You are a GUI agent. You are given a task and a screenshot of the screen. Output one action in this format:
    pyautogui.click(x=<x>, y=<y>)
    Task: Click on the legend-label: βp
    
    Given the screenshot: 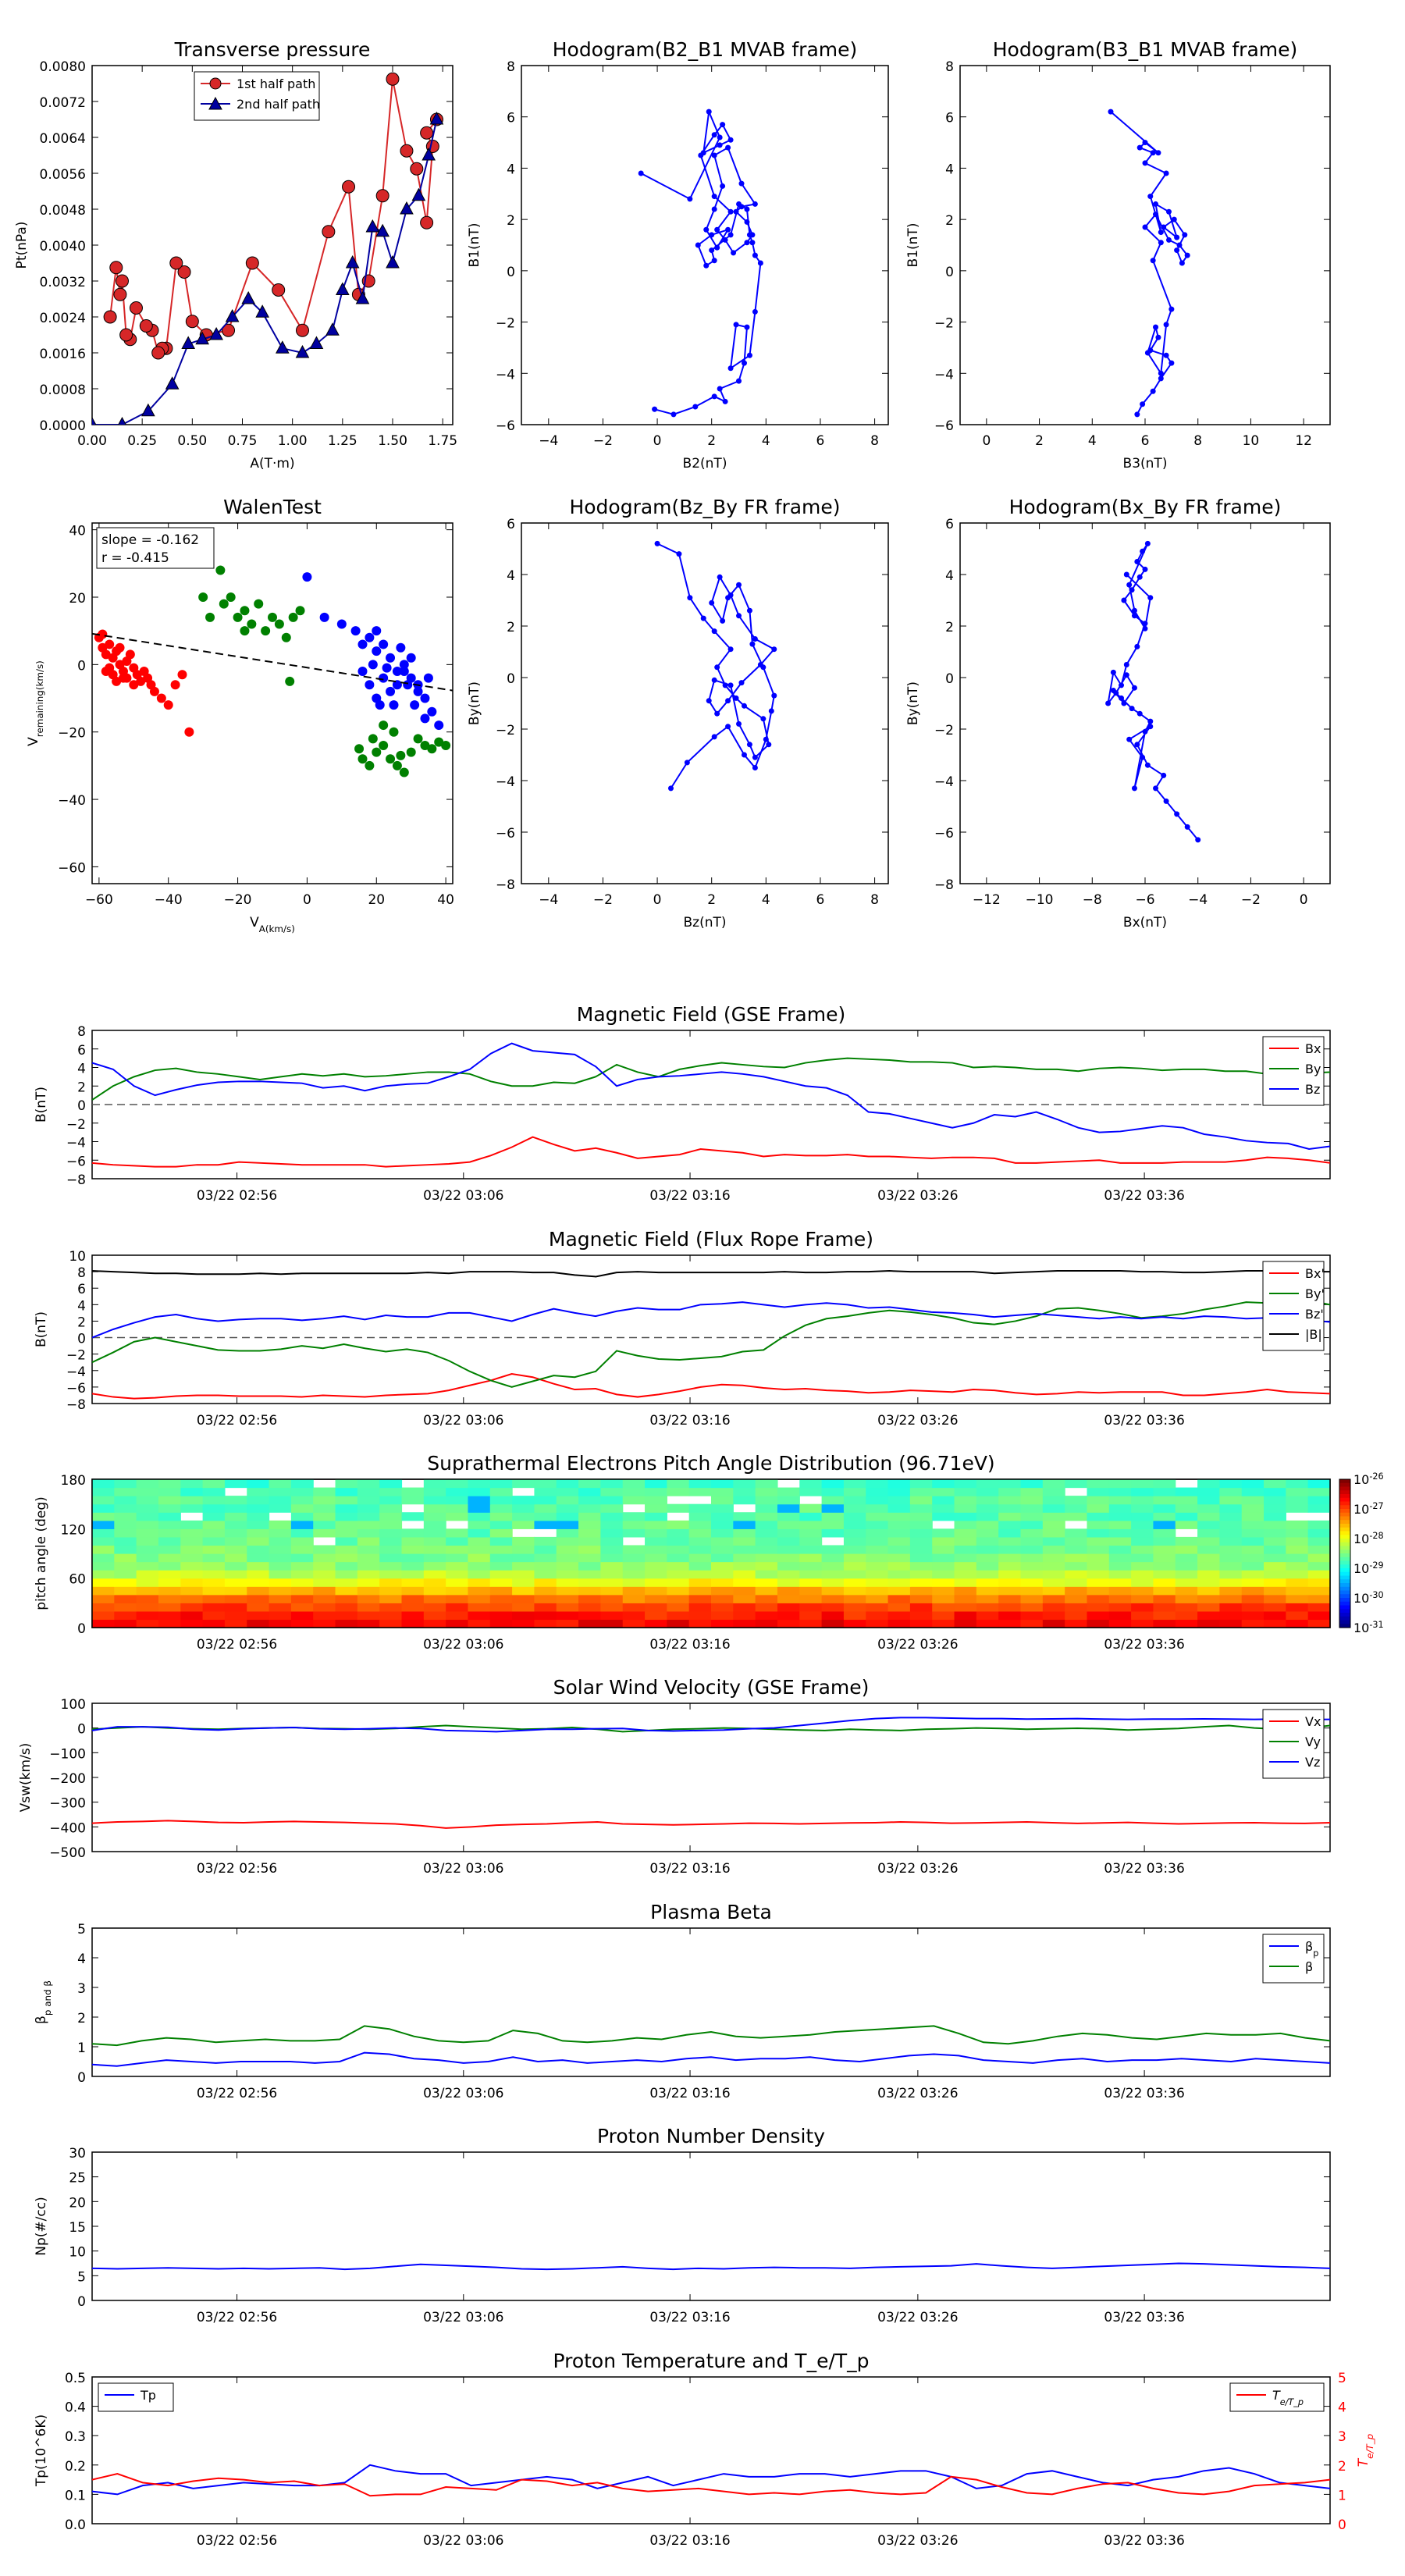 What is the action you would take?
    pyautogui.click(x=1311, y=1949)
    